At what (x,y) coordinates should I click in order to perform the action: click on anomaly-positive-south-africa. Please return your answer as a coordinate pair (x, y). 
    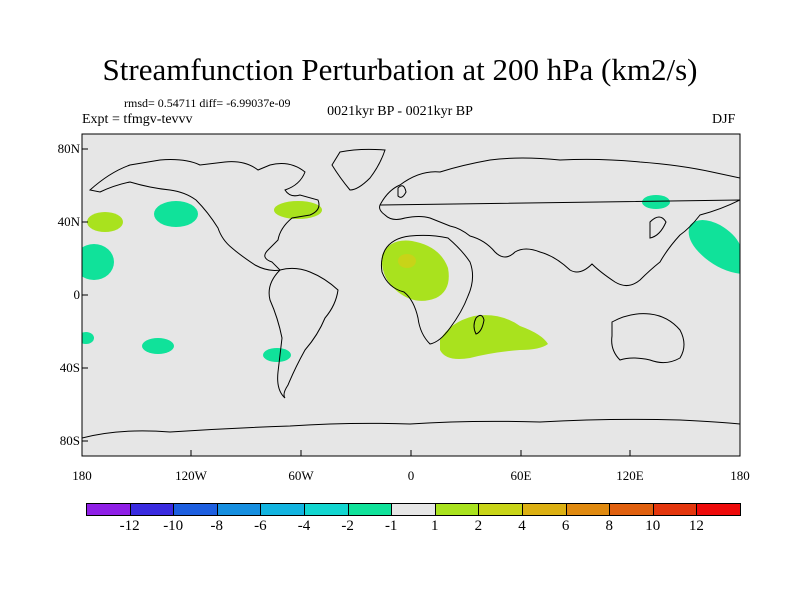
    Looking at the image, I should click on (494, 337).